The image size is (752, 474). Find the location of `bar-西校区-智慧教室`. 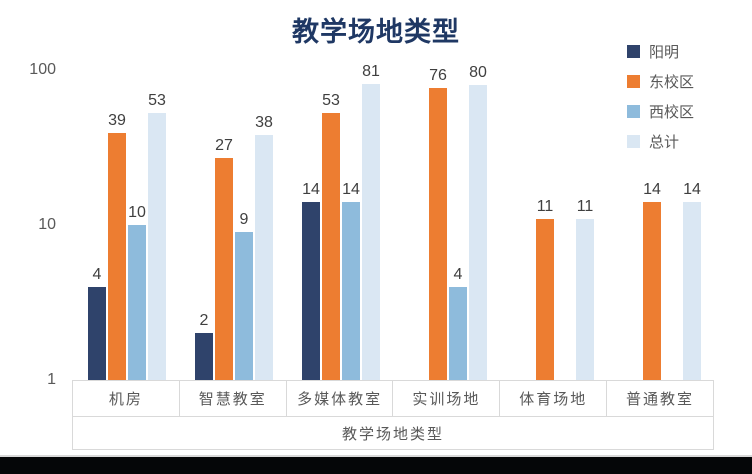

bar-西校区-智慧教室 is located at coordinates (244, 306).